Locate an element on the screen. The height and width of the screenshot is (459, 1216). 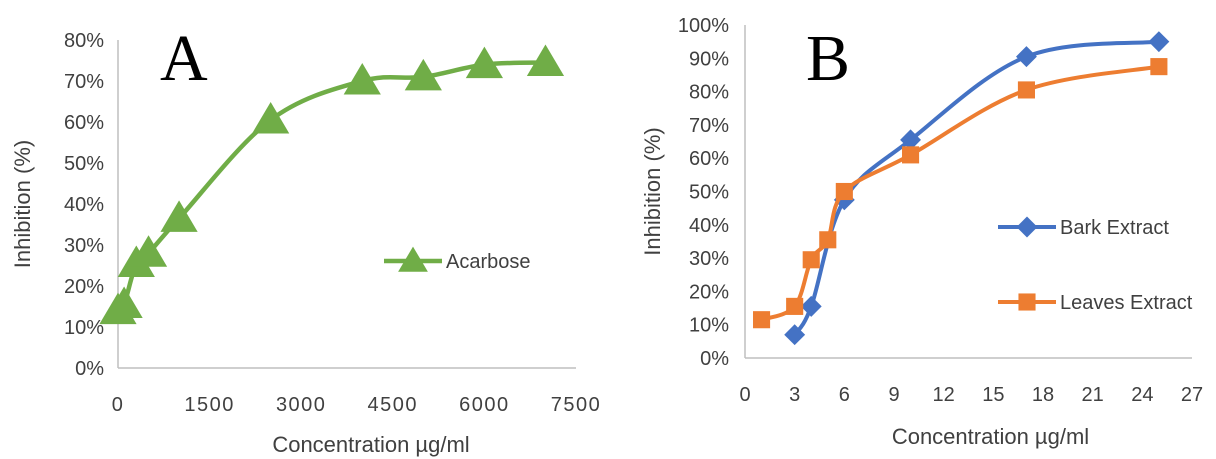
x-tick-label: 18 is located at coordinates (1043, 395).